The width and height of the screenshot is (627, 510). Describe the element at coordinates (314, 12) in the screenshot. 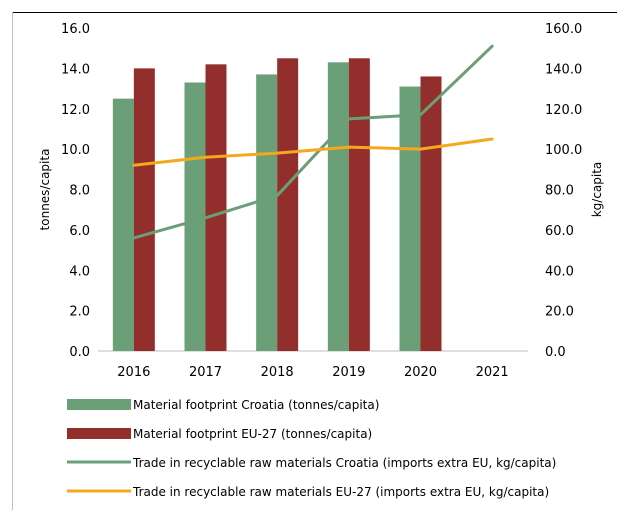

I see `top-border` at that location.